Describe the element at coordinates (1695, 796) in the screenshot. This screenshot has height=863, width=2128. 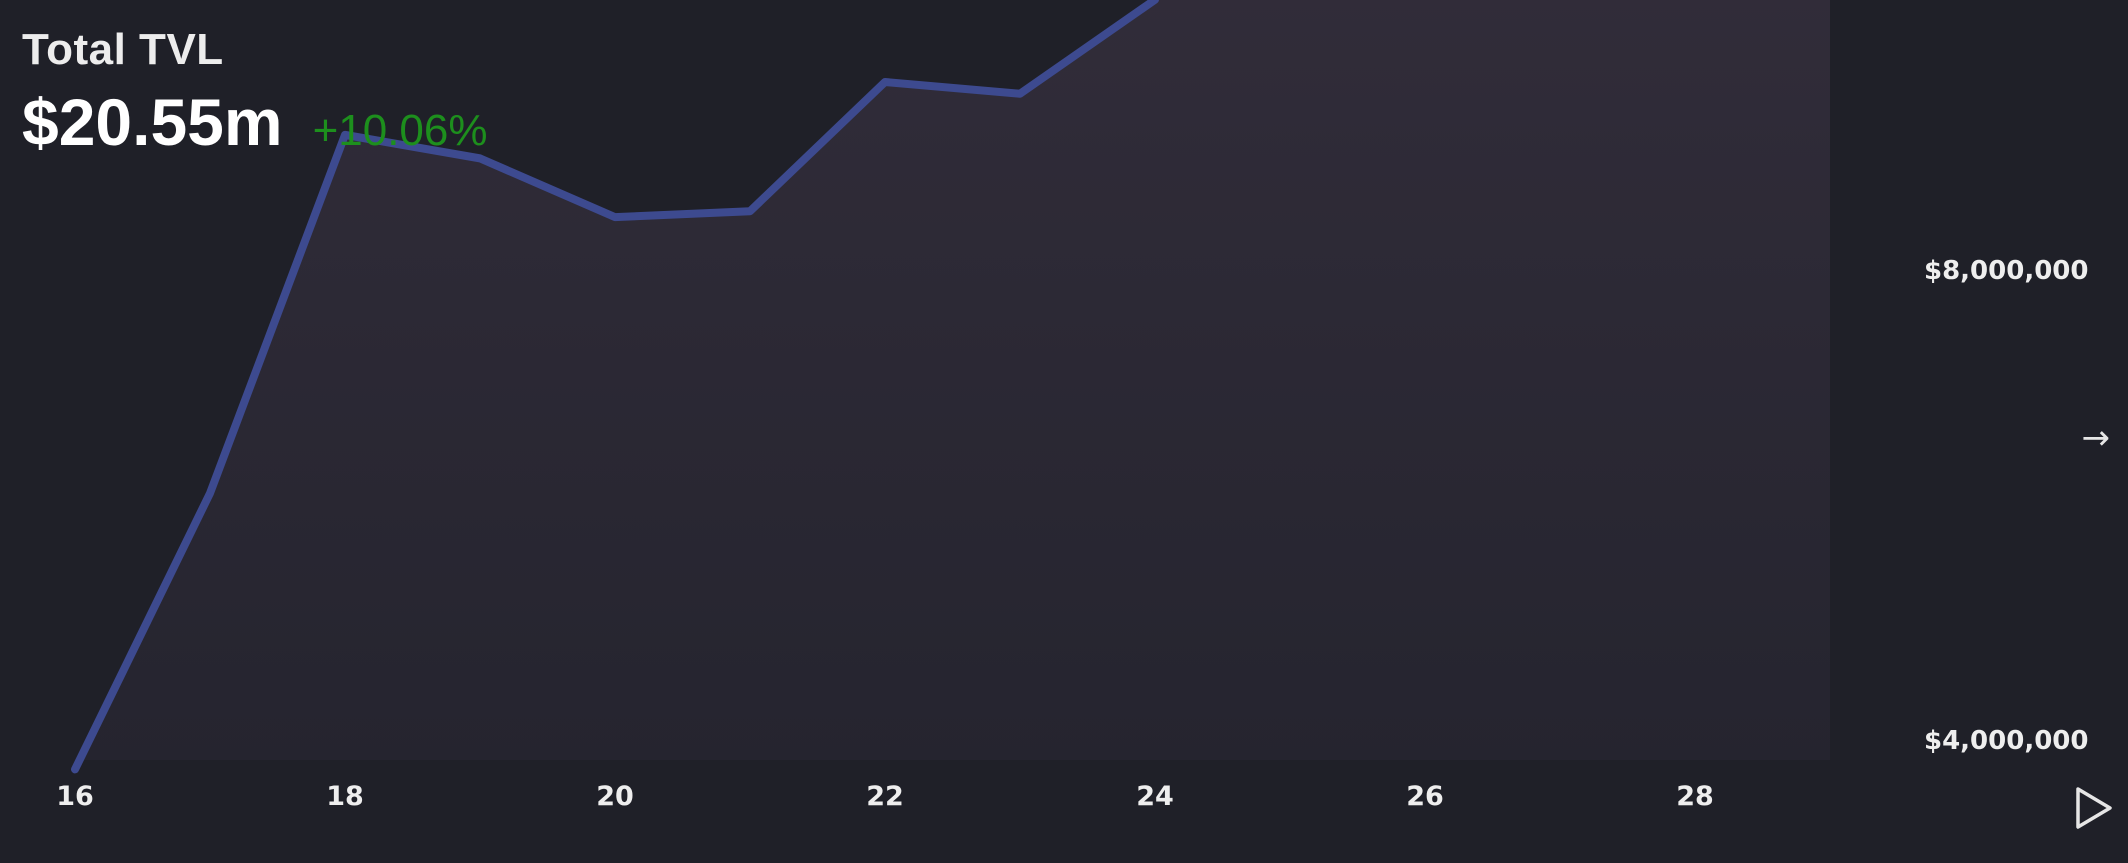
I see `x-tick-label: 28` at that location.